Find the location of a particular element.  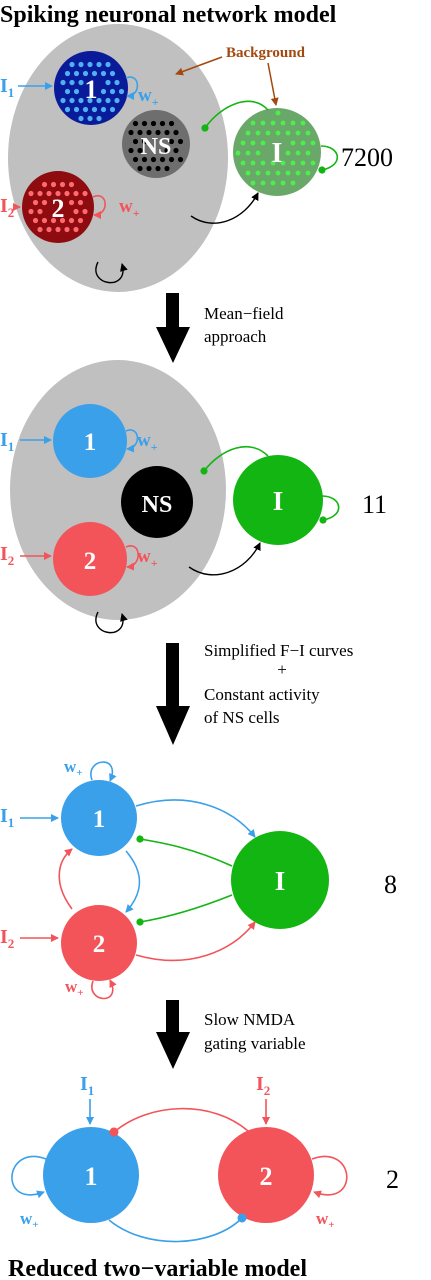

r-population-2-label: 2 is located at coordinates (266, 1176).